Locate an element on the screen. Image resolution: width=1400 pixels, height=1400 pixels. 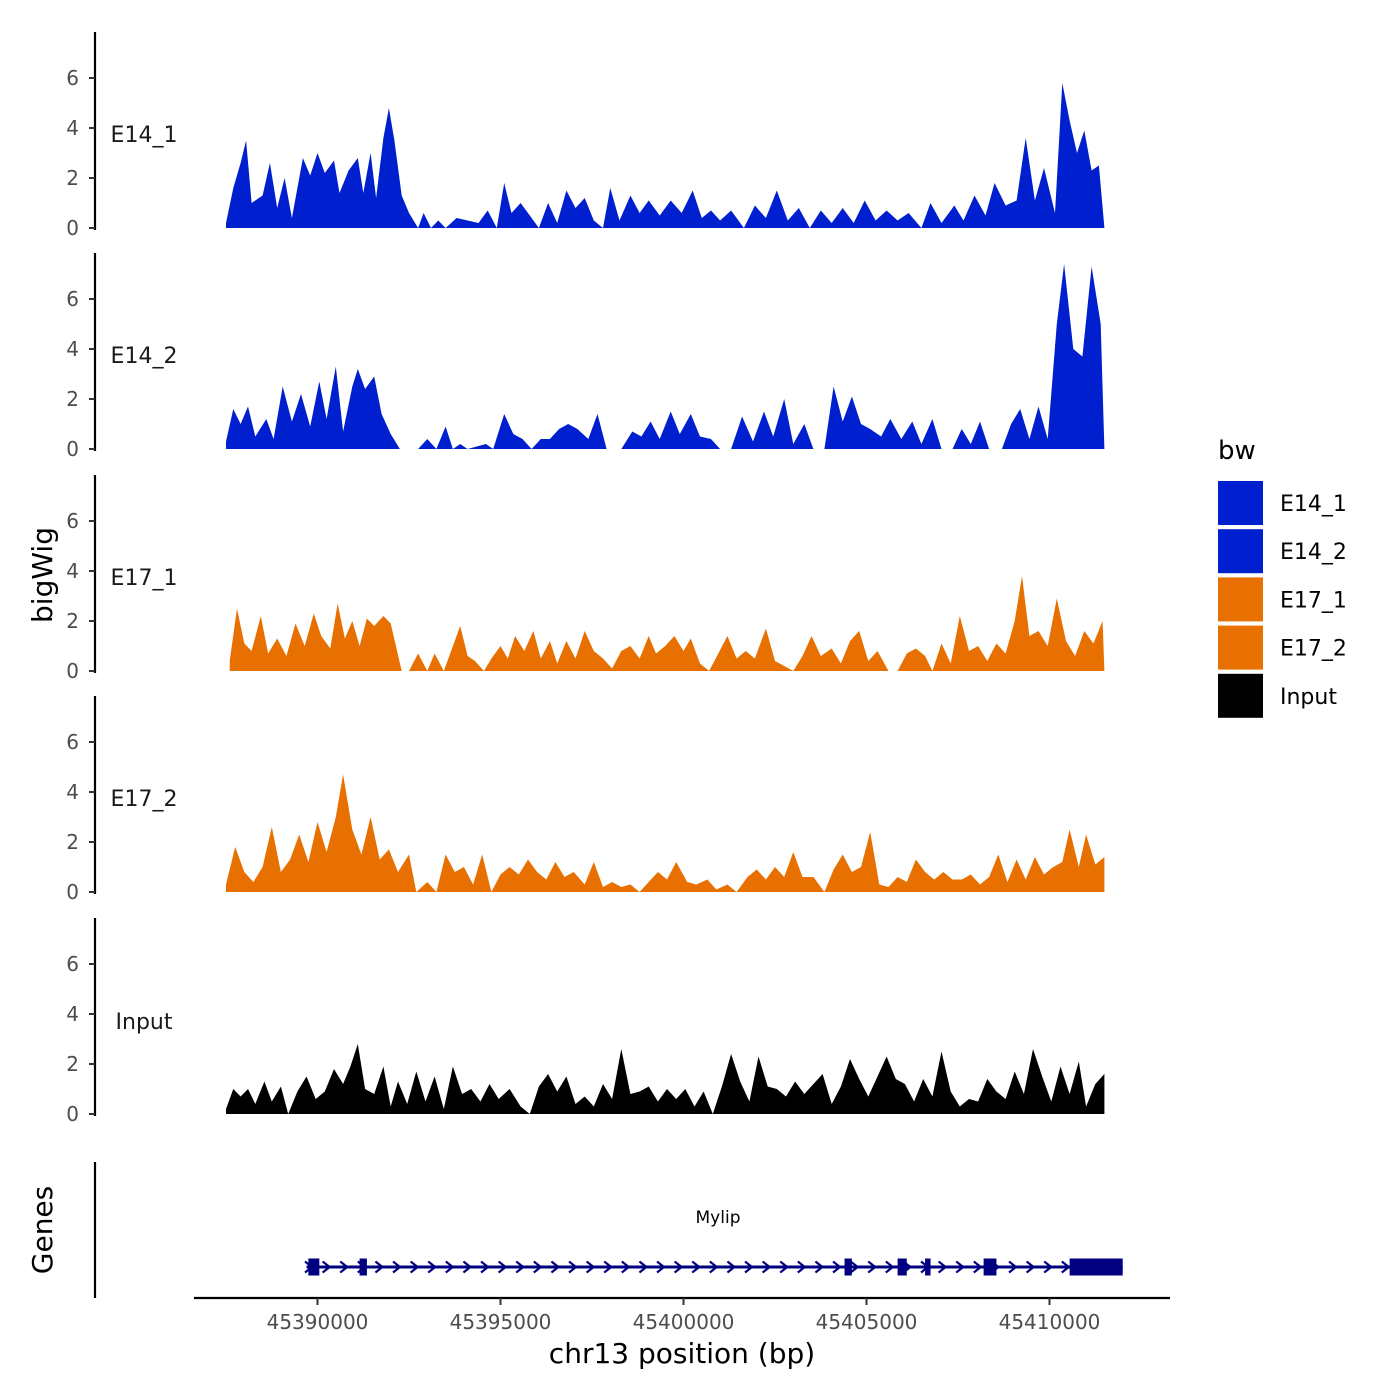
track-label: Input is located at coordinates (144, 1022).